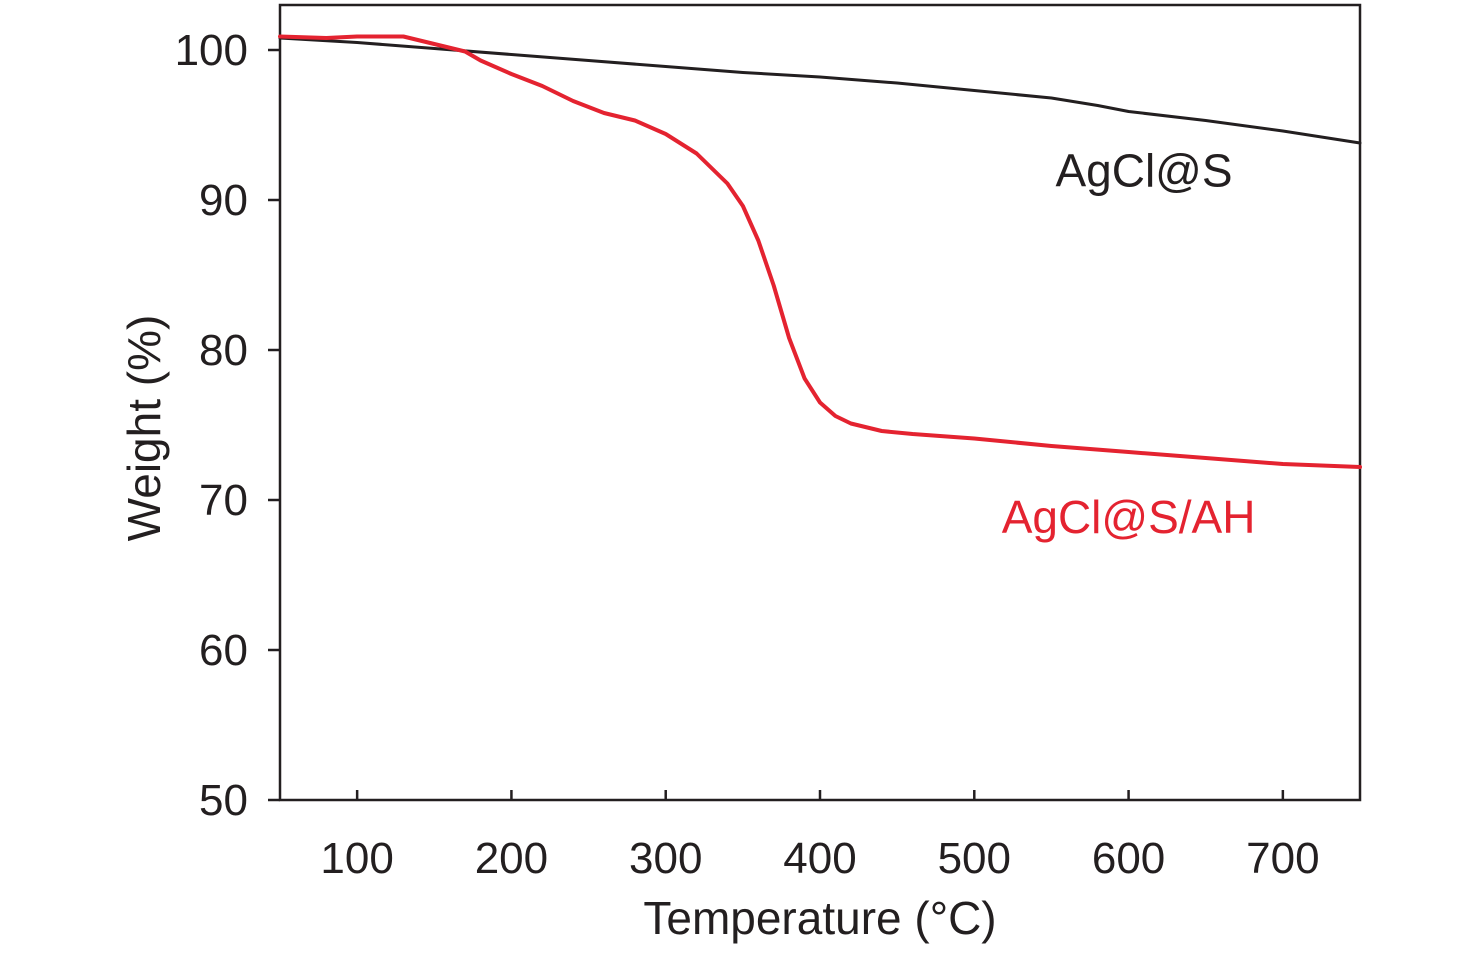 The image size is (1476, 957). What do you see at coordinates (665, 858) in the screenshot?
I see `x-tick-label-300: 300` at bounding box center [665, 858].